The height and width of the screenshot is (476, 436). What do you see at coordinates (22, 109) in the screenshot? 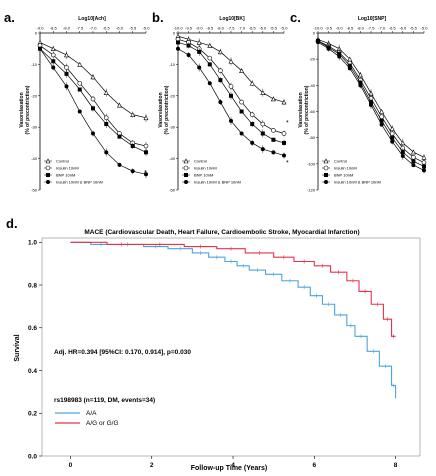
I see `panel-a-ylabel-main: Vasorelaxation` at bounding box center [22, 109].